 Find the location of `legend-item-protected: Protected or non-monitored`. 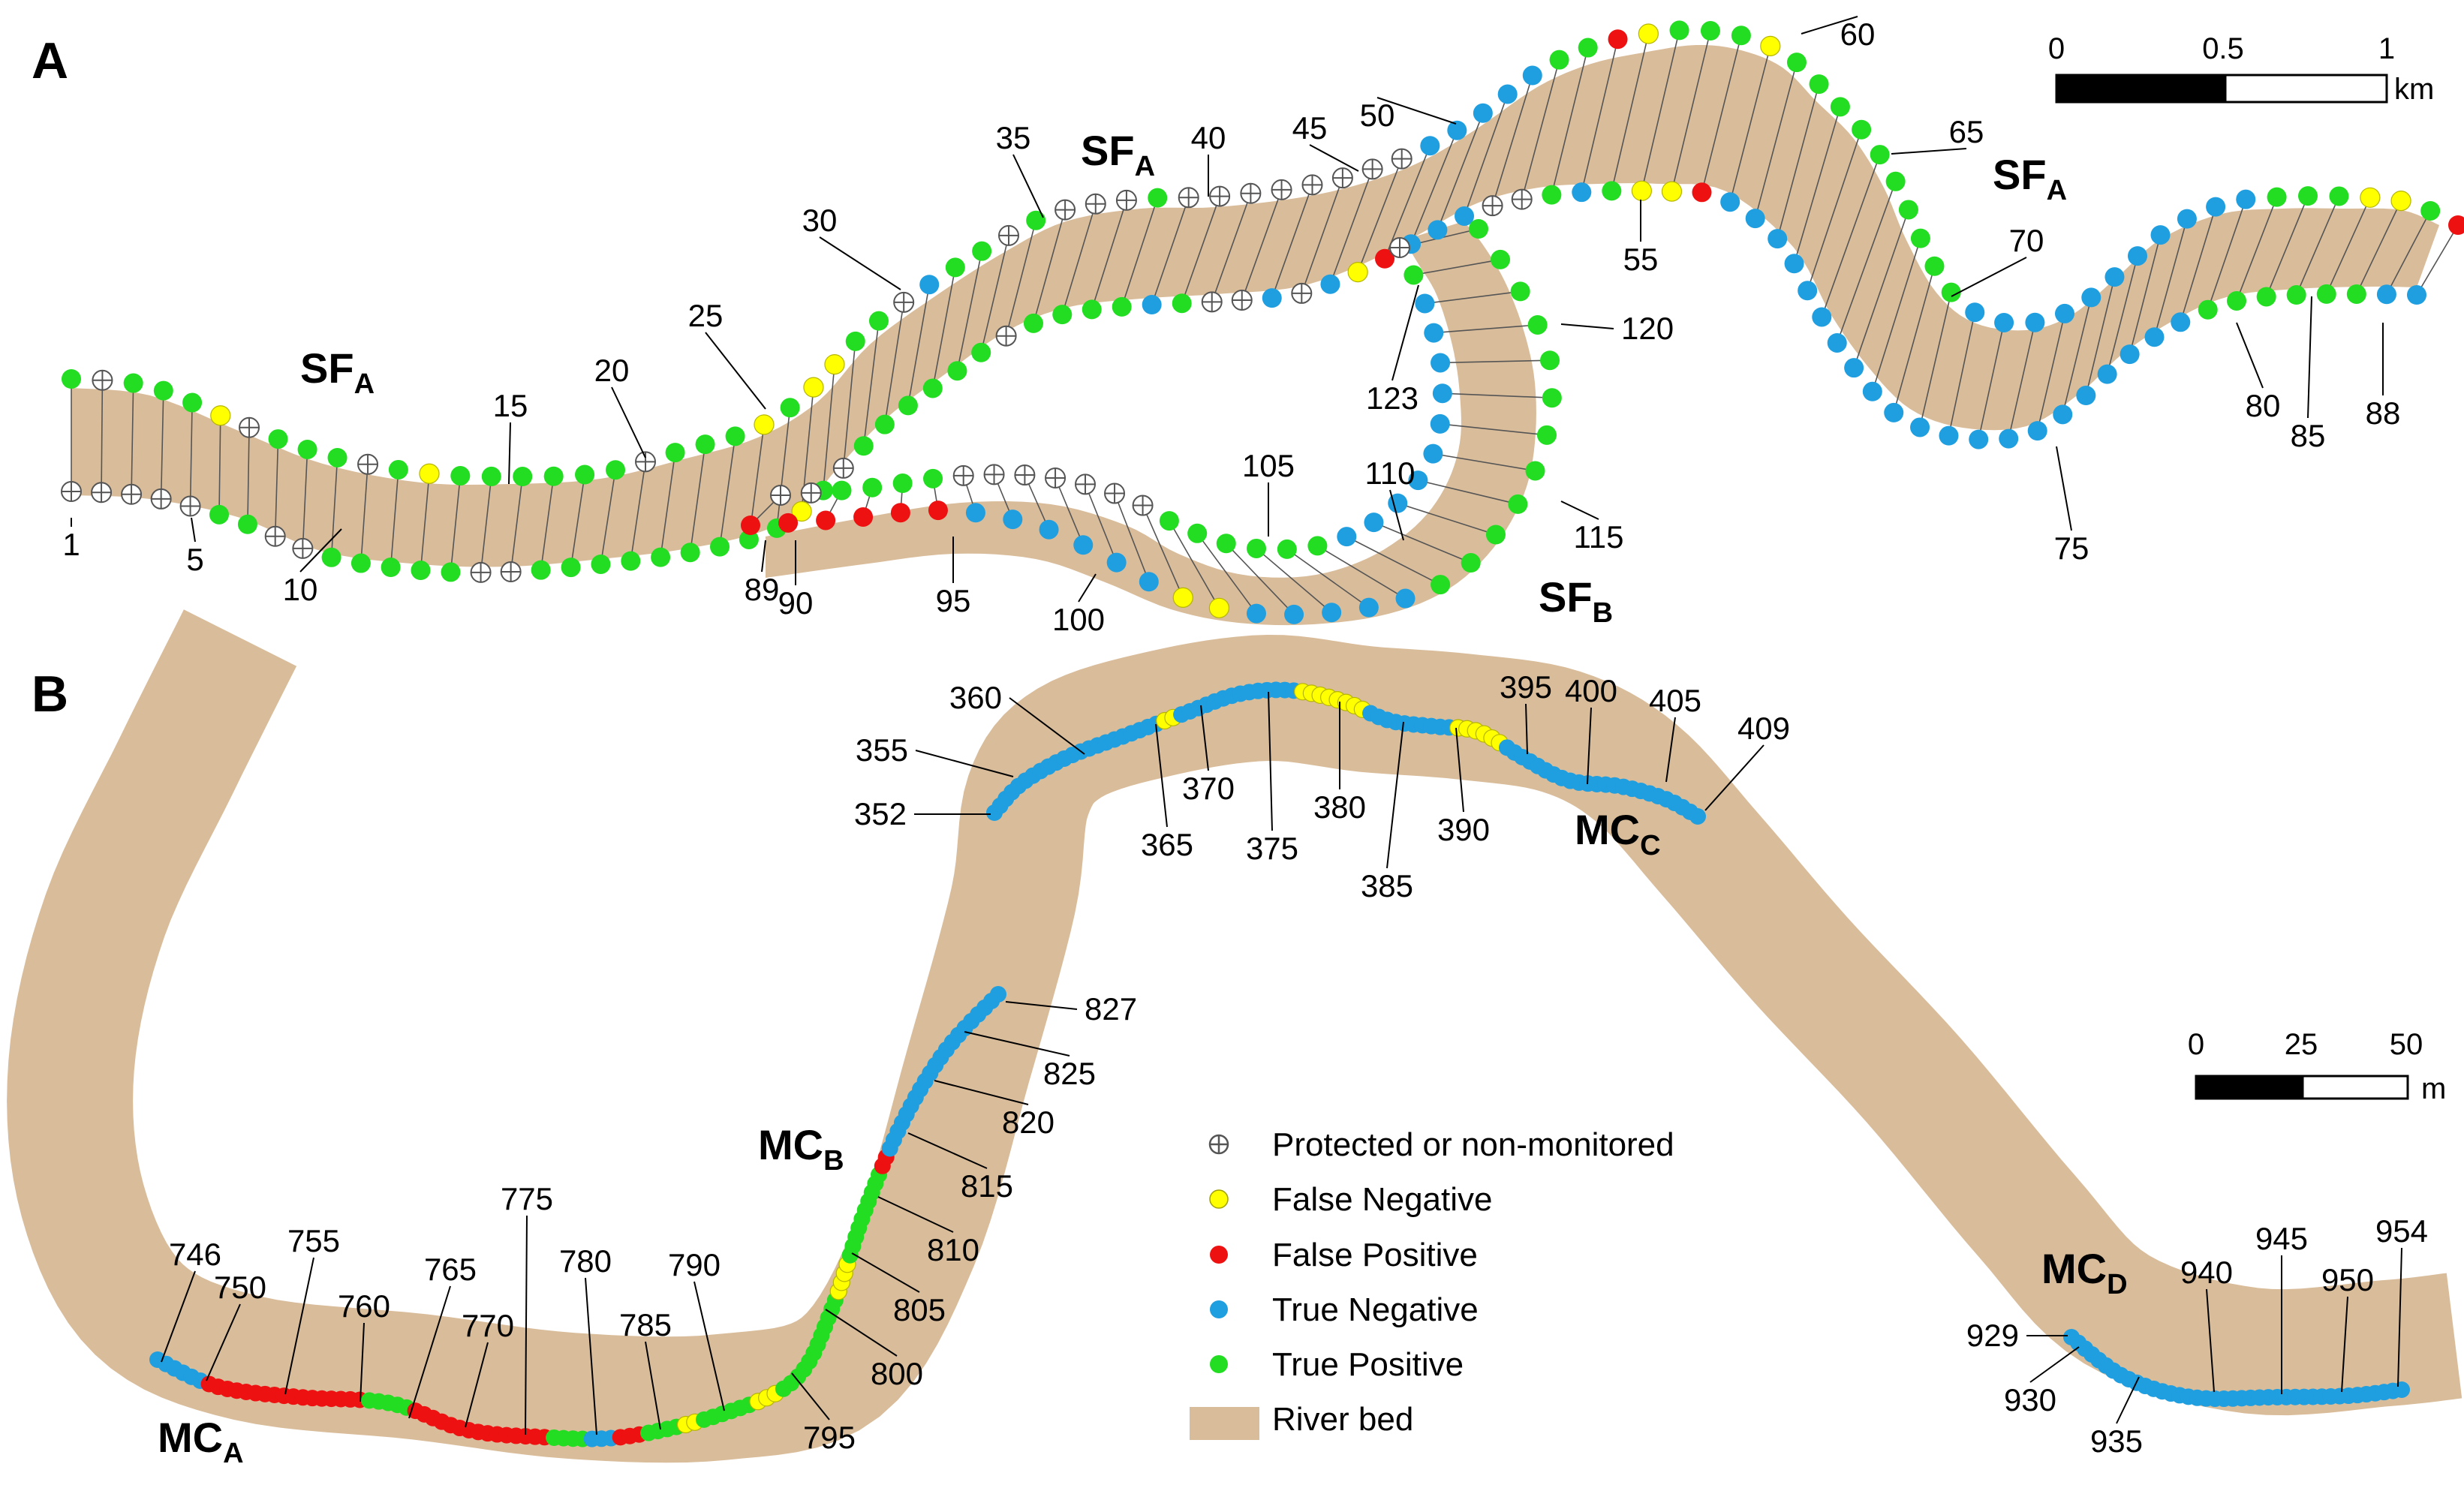

legend-item-protected: Protected or non-monitored is located at coordinates (1441, 1144).